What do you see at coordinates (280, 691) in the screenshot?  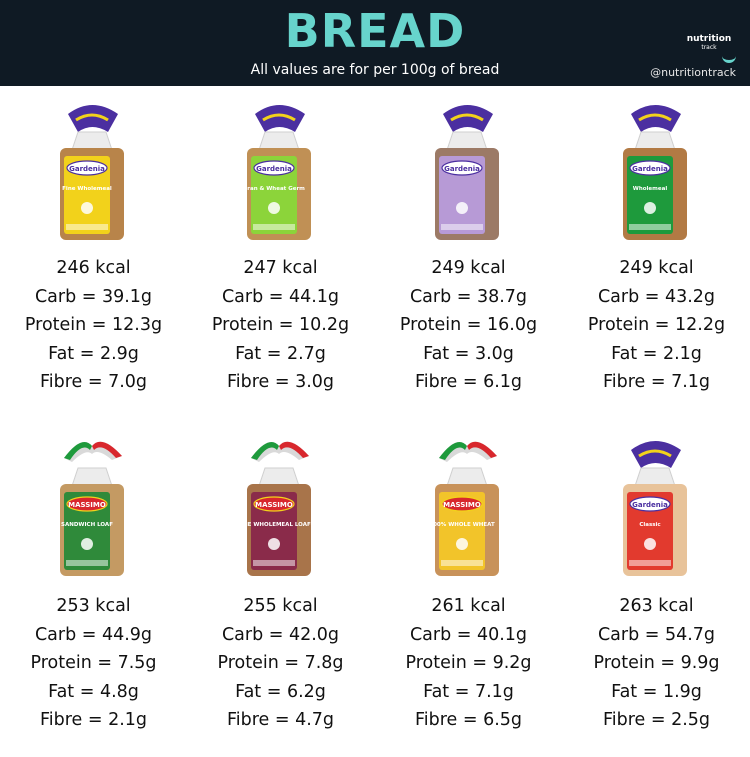 I see `fat-value: Fat = 6.2g` at bounding box center [280, 691].